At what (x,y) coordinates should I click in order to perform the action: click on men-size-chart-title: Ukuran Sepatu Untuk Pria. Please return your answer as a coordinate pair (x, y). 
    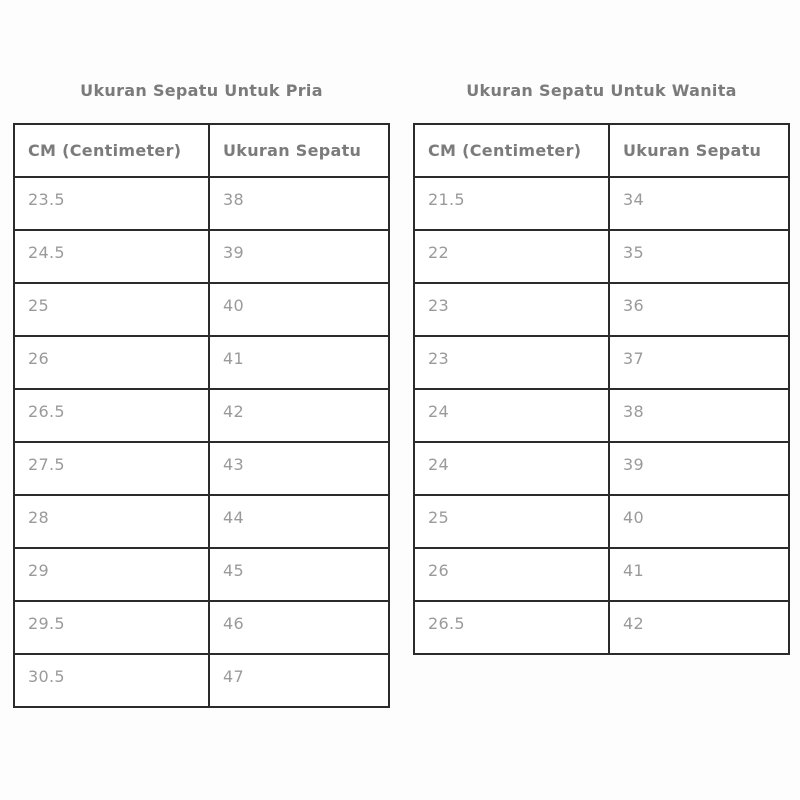
    Looking at the image, I should click on (201, 90).